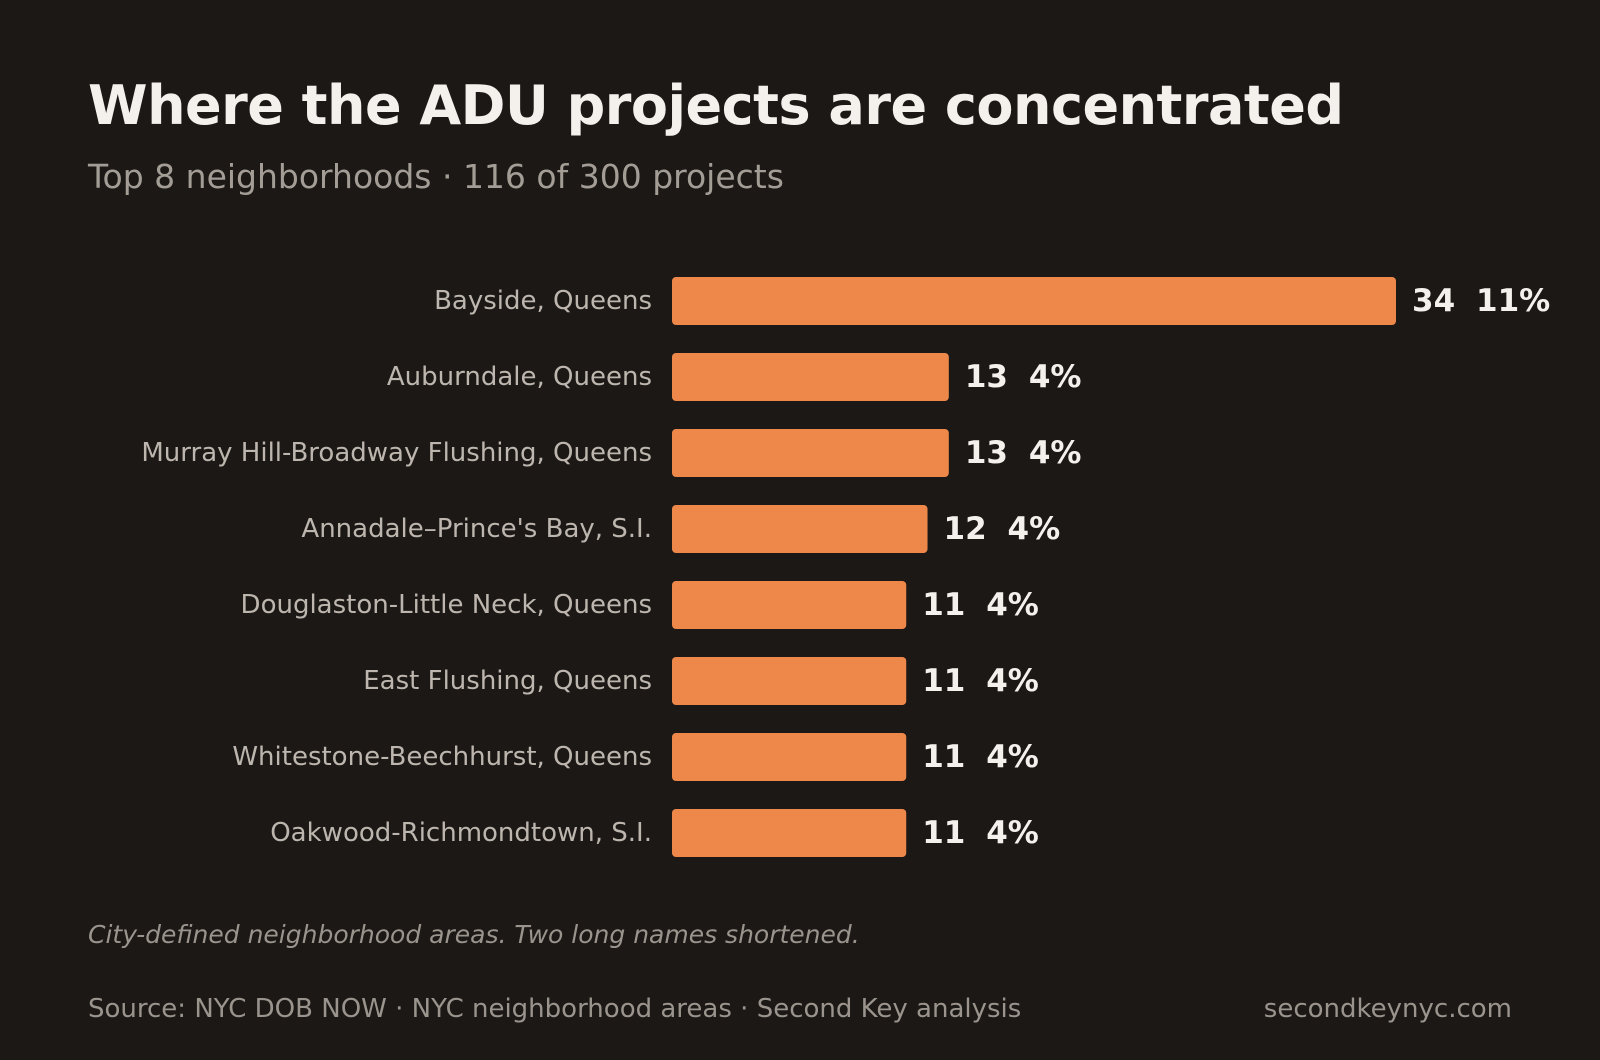  I want to click on bar-row: Bayside, Queens 34 11%, so click(992, 301).